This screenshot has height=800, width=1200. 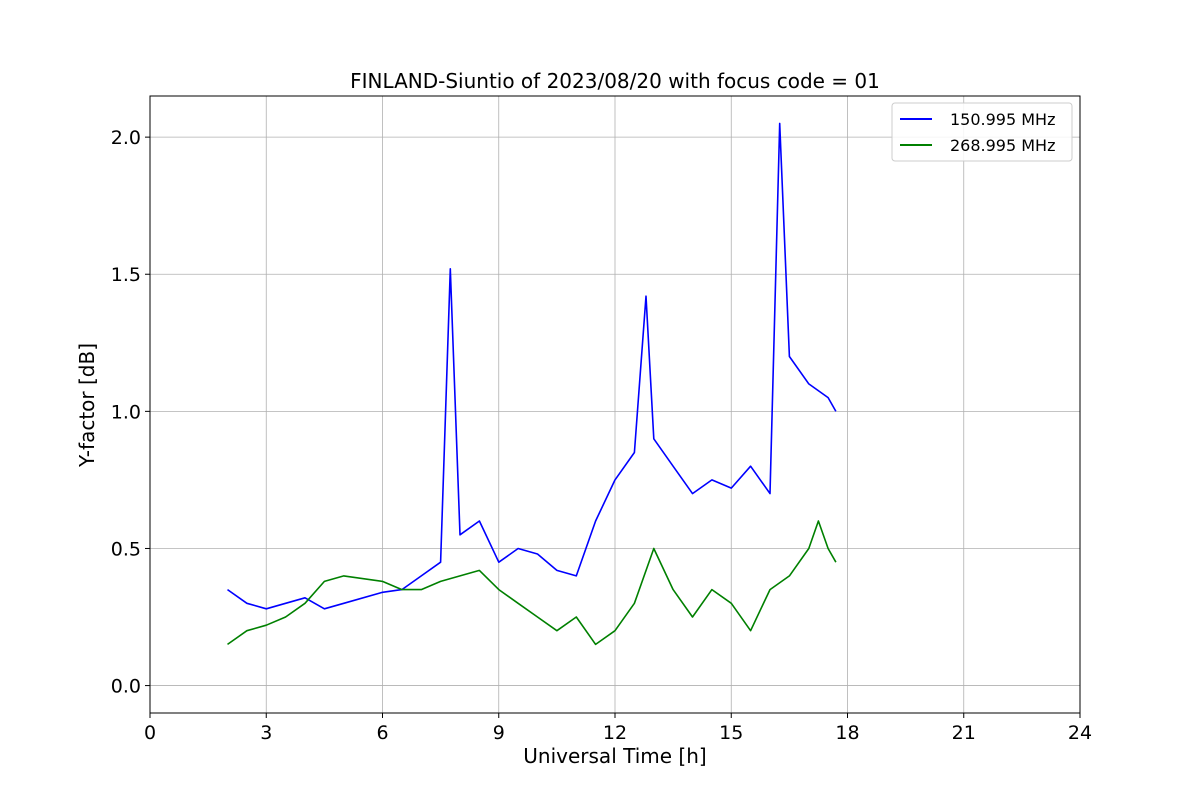 I want to click on y-axis: 0.0 0.5 1.0 1.5 2.0, so click(x=130, y=412).